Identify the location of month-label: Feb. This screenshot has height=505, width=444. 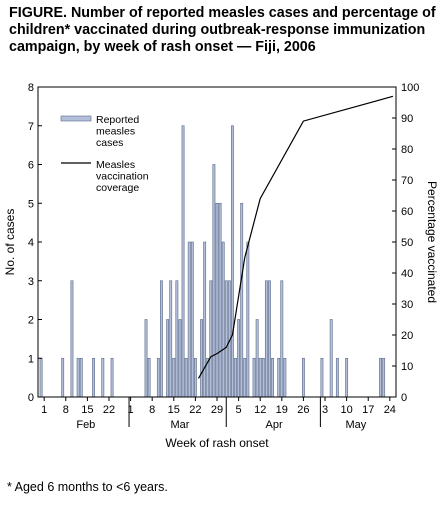
(85, 425).